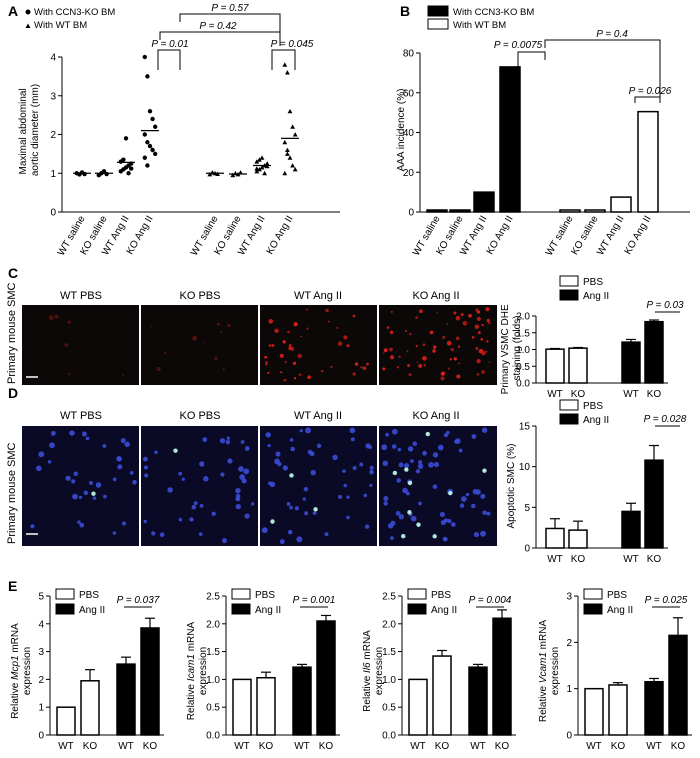  I want to click on bracket-p001, so click(169, 59).